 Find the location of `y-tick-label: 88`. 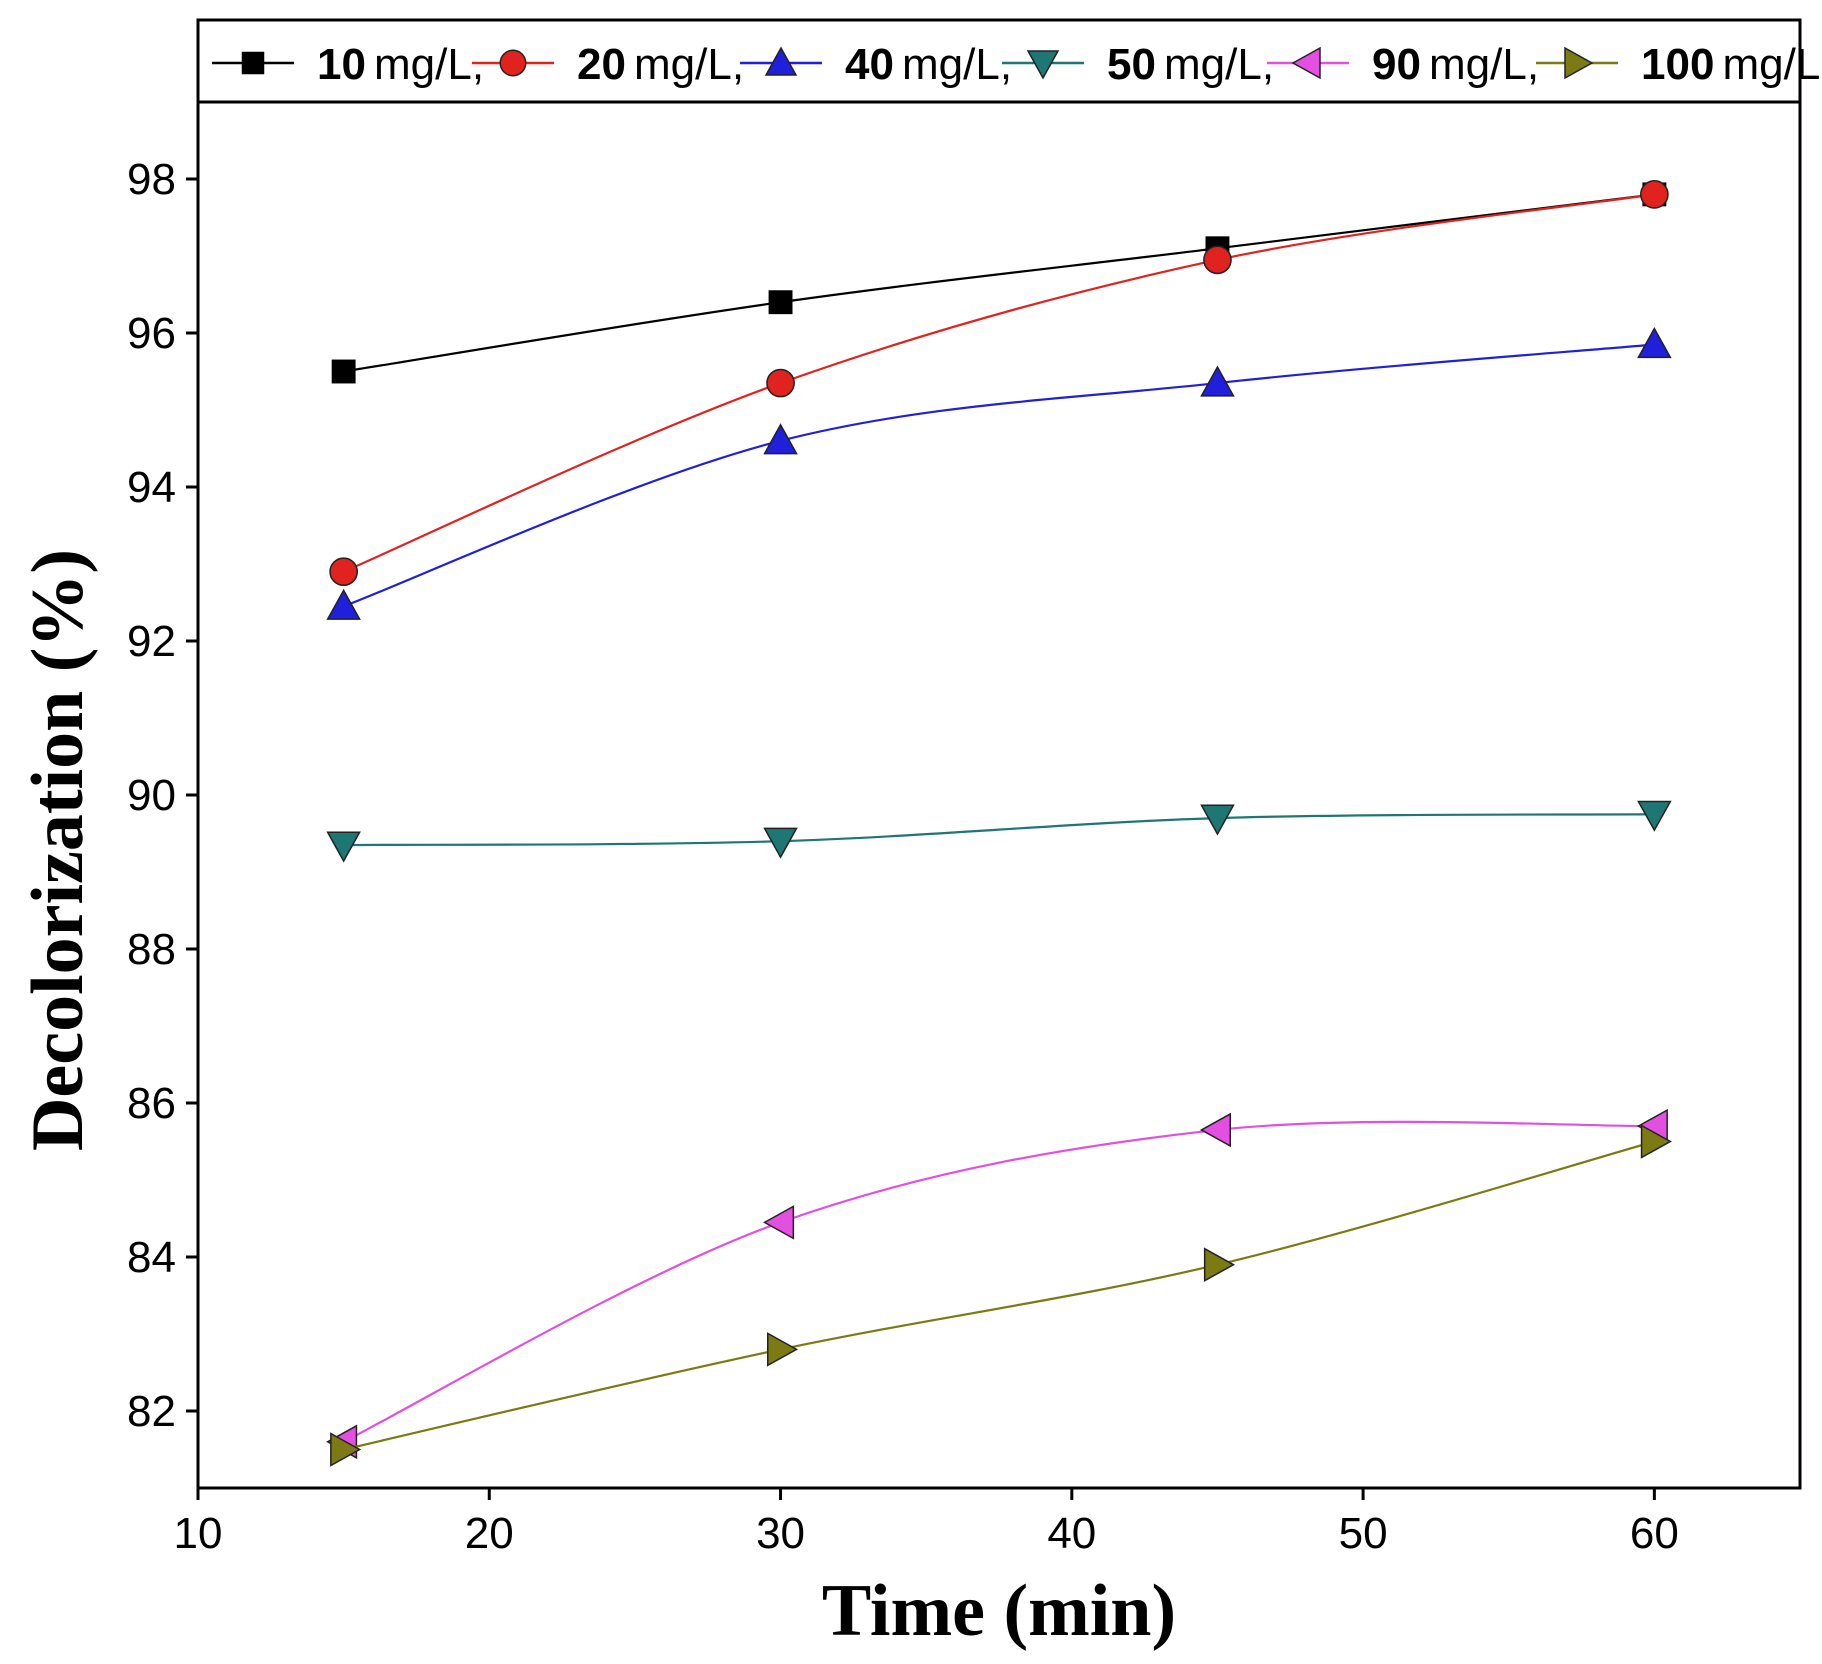

y-tick-label: 88 is located at coordinates (151, 949).